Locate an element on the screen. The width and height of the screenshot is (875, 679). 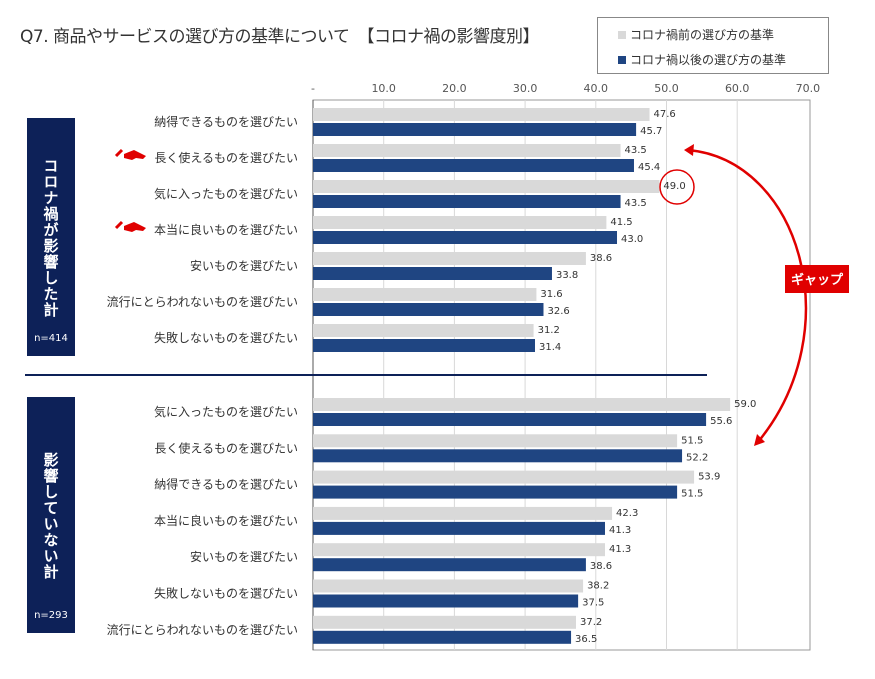
legend-label-before: コロナ禍前の選び方の基準 is located at coordinates (702, 35).